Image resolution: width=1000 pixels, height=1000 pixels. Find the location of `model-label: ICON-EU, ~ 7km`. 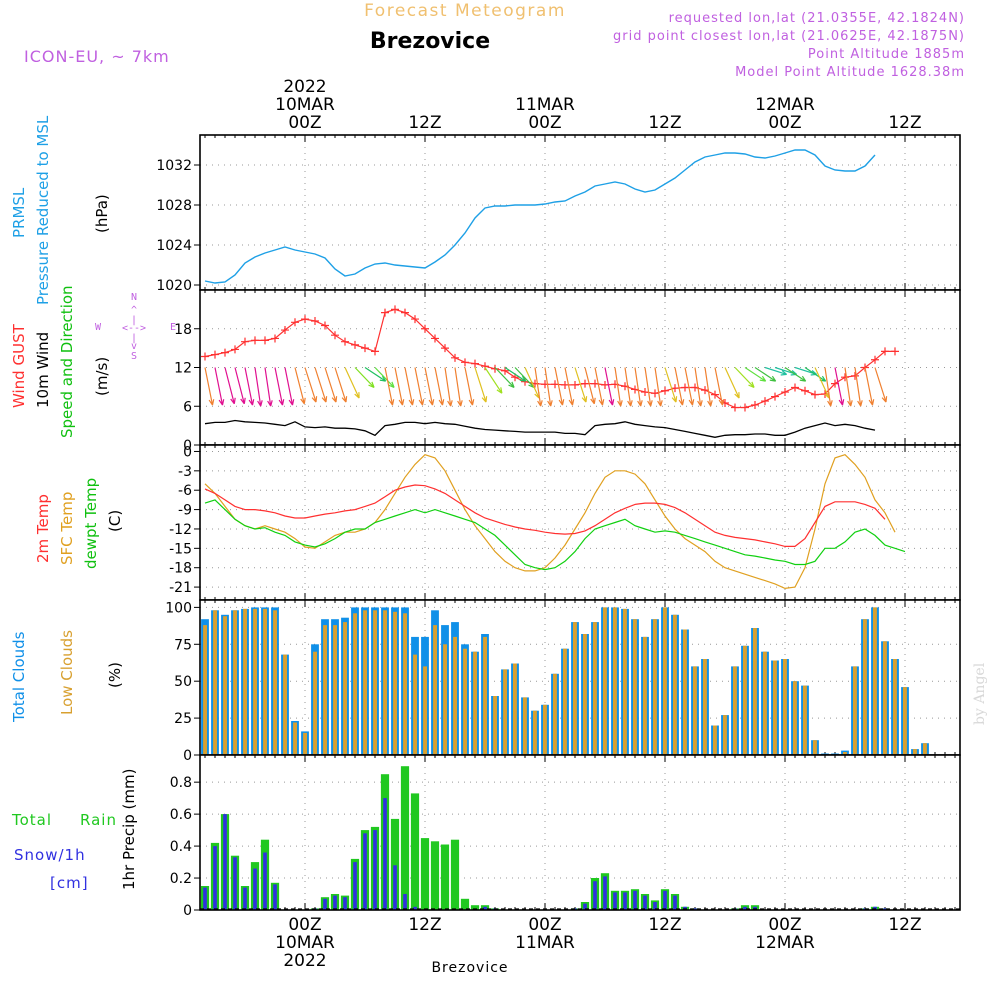

model-label: ICON-EU, ~ 7km is located at coordinates (97, 56).